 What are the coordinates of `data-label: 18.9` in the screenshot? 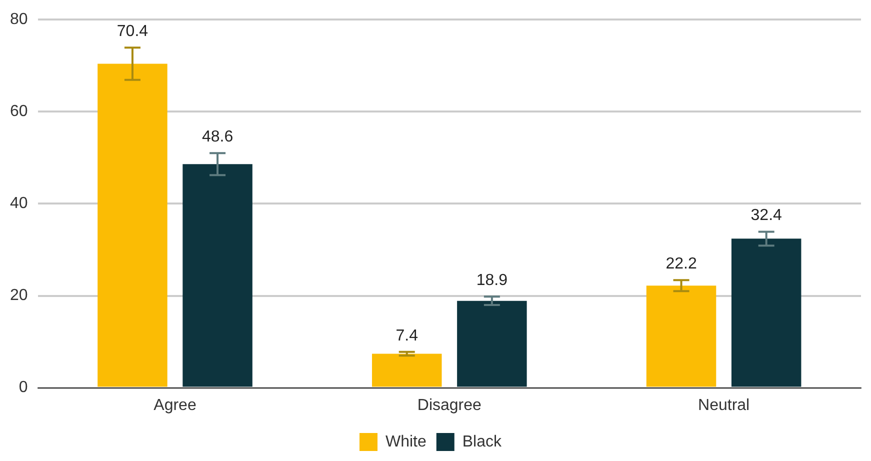 It's located at (492, 281).